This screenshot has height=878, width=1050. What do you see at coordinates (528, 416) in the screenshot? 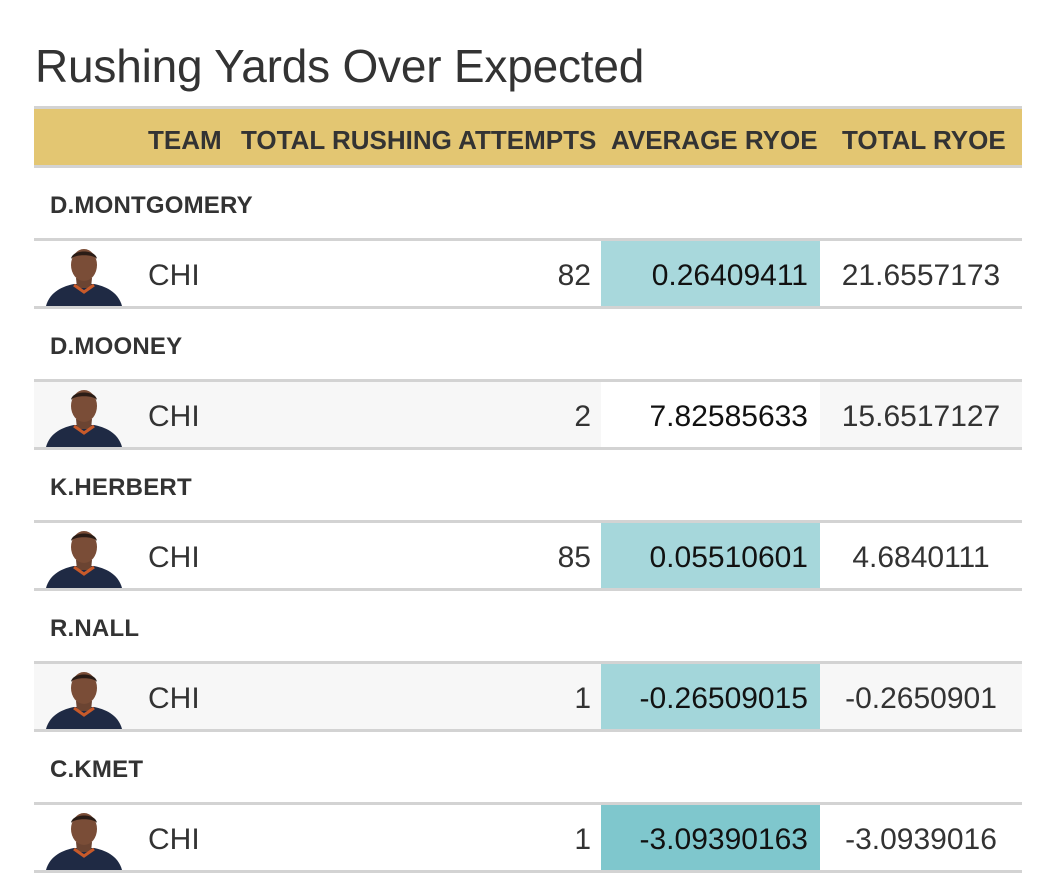
I see `table-row: CHI 2 7.82585633 15.6517127` at bounding box center [528, 416].